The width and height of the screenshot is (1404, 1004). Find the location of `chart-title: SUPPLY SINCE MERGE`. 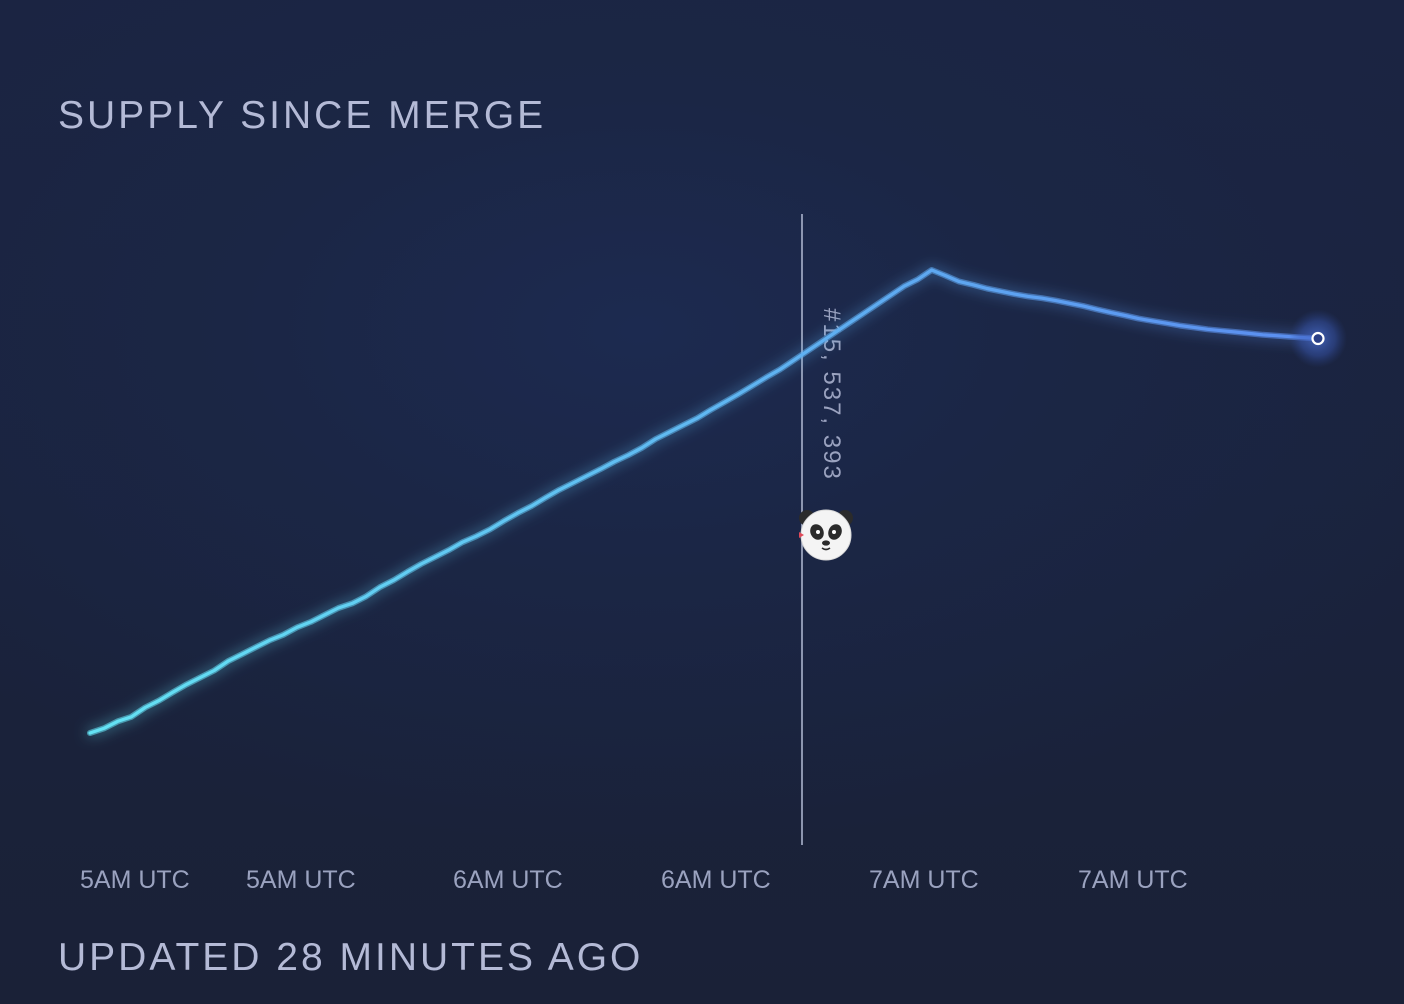

chart-title: SUPPLY SINCE MERGE is located at coordinates (302, 115).